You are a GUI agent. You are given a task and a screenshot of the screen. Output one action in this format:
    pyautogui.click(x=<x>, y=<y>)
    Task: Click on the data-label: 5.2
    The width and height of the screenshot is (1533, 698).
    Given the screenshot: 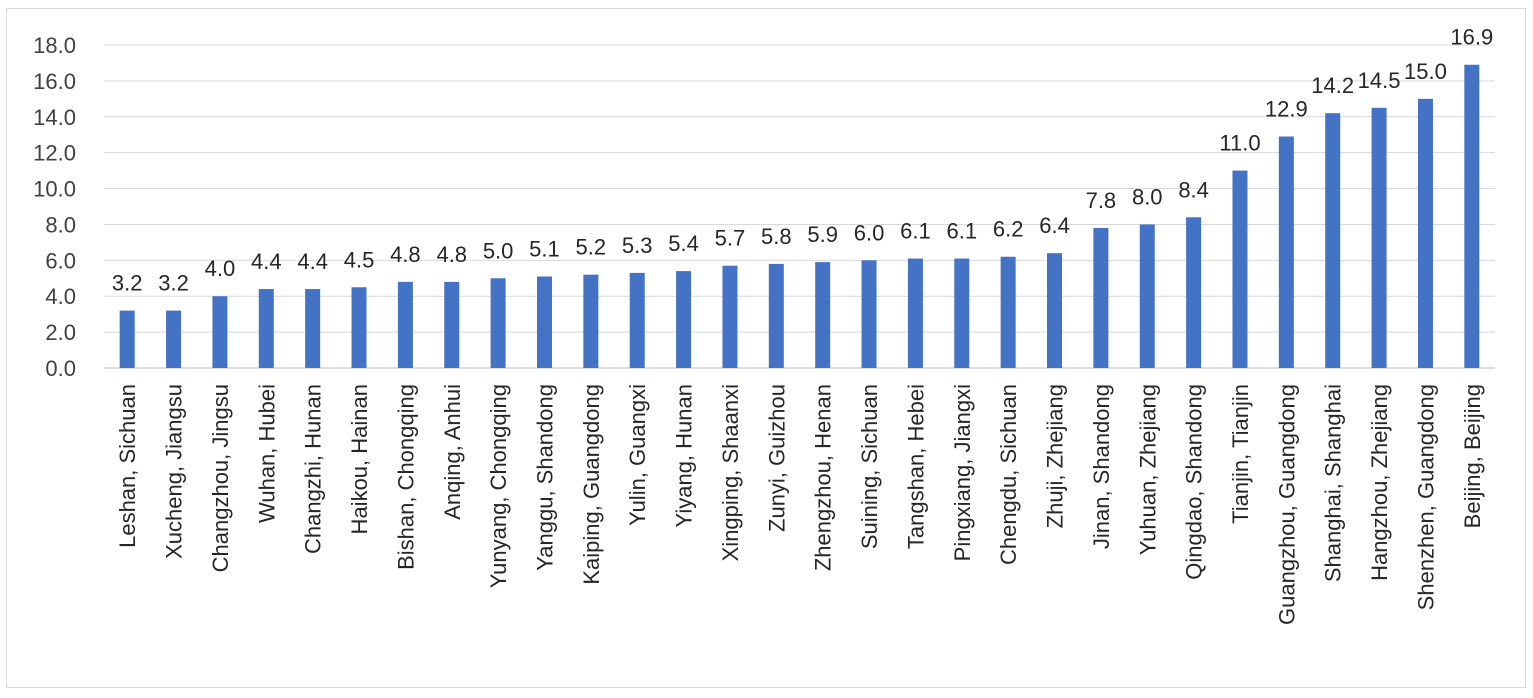 What is the action you would take?
    pyautogui.click(x=591, y=247)
    